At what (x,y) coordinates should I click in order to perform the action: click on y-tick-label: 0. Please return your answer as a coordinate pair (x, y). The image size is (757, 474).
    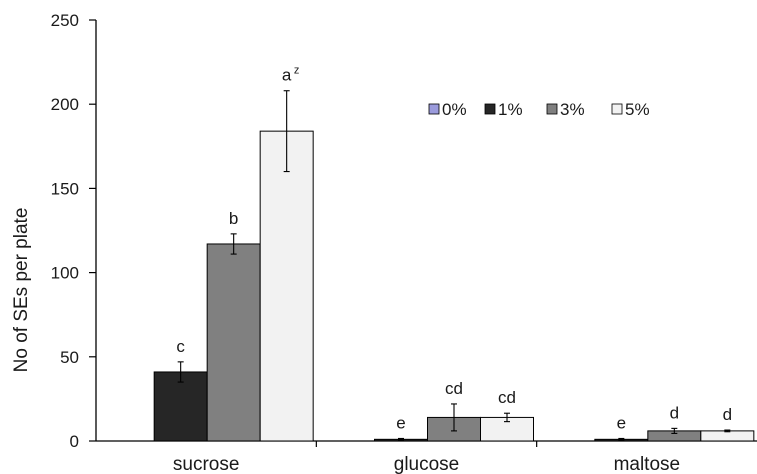
    Looking at the image, I should click on (74, 441).